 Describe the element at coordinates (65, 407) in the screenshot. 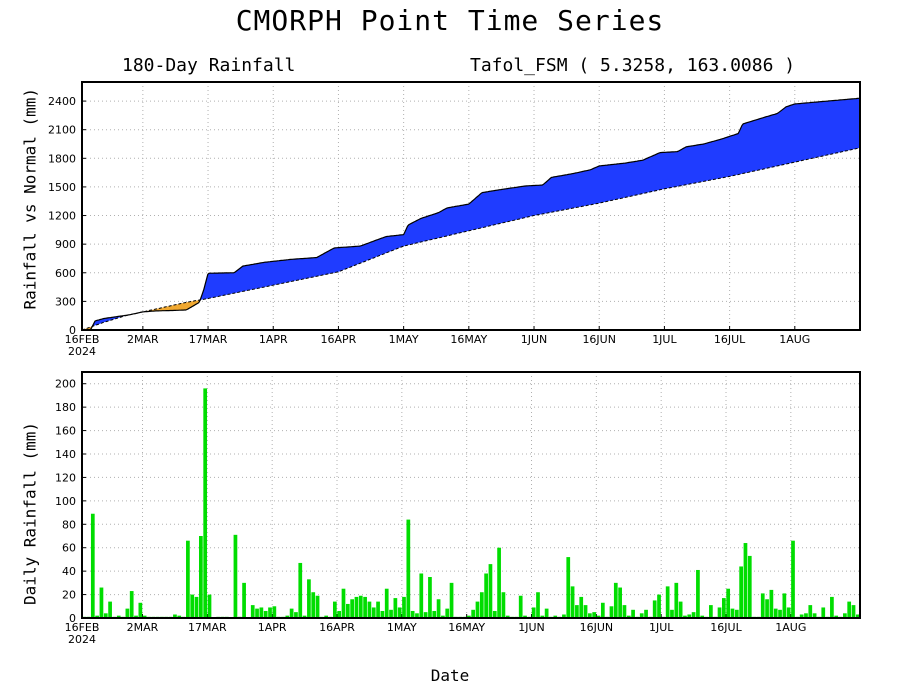

I see `y-tick-label: 180` at that location.